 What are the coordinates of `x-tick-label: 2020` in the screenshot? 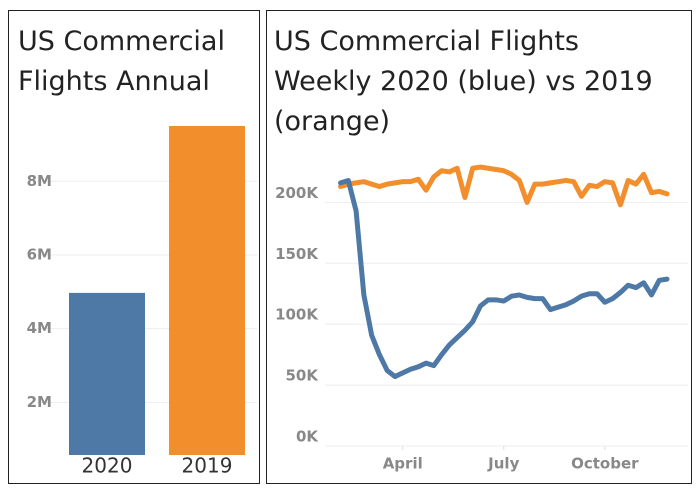 It's located at (107, 466).